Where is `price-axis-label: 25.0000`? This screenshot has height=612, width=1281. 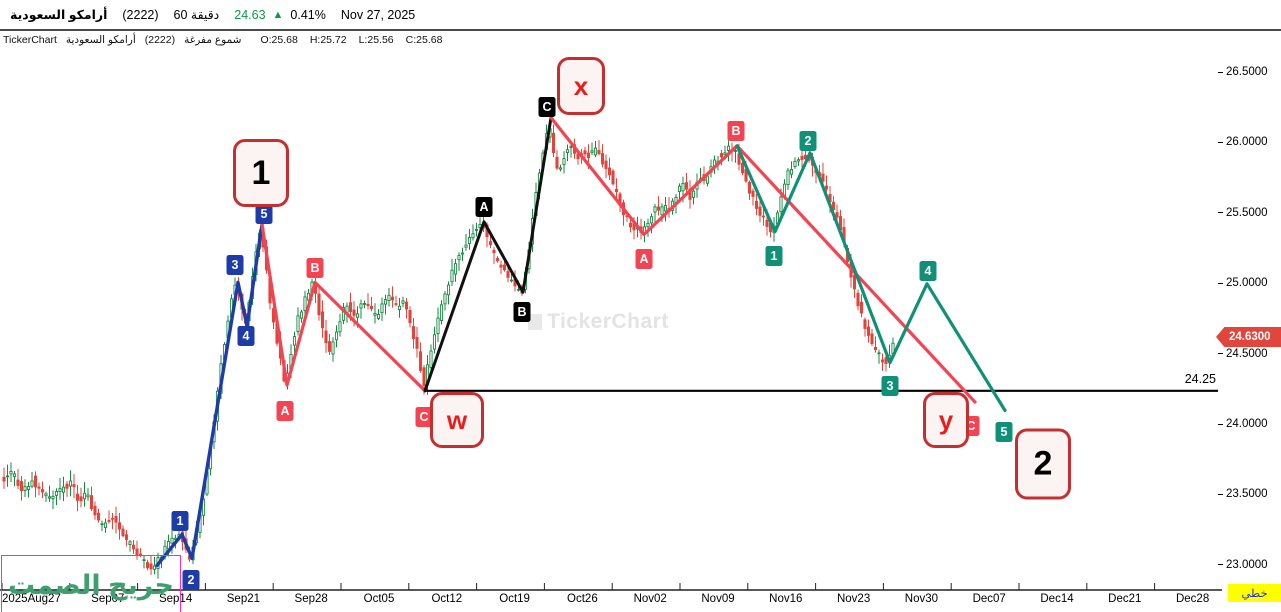
price-axis-label: 25.0000 is located at coordinates (1243, 283).